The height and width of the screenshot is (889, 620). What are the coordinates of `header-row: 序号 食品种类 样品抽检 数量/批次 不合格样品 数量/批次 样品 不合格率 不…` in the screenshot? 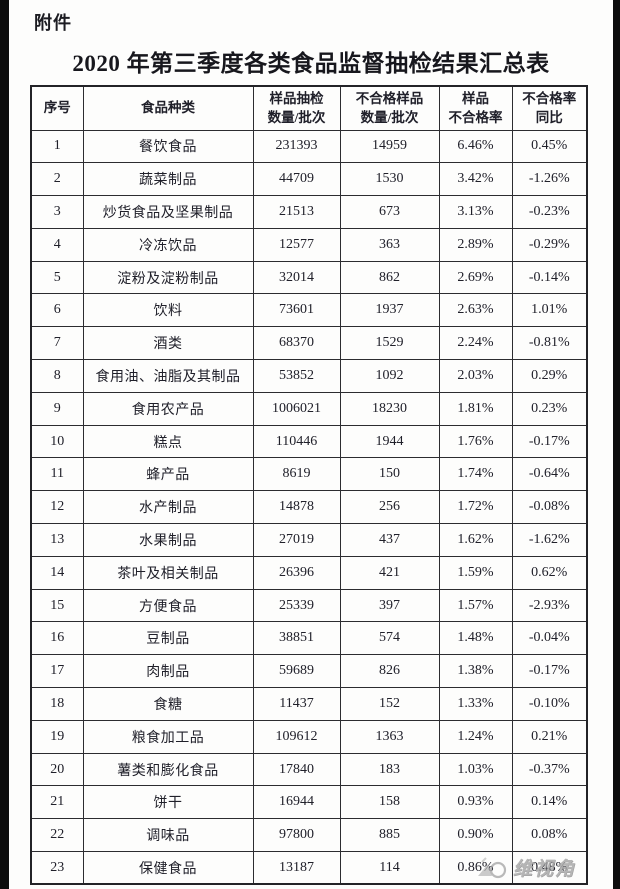 It's located at (309, 108).